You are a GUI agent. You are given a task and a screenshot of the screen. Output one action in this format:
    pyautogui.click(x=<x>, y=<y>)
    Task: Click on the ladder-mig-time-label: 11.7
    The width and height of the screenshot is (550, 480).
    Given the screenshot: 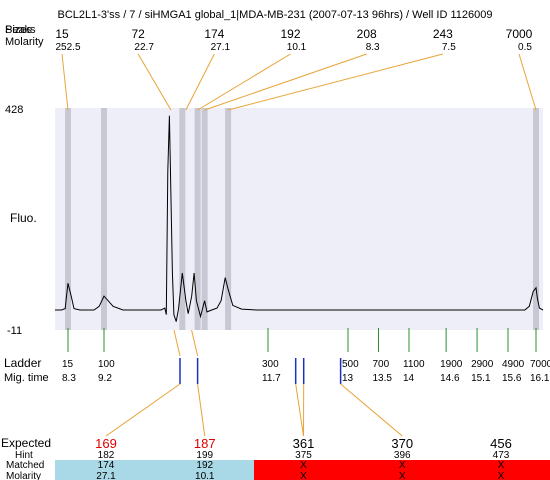 What is the action you would take?
    pyautogui.click(x=271, y=378)
    